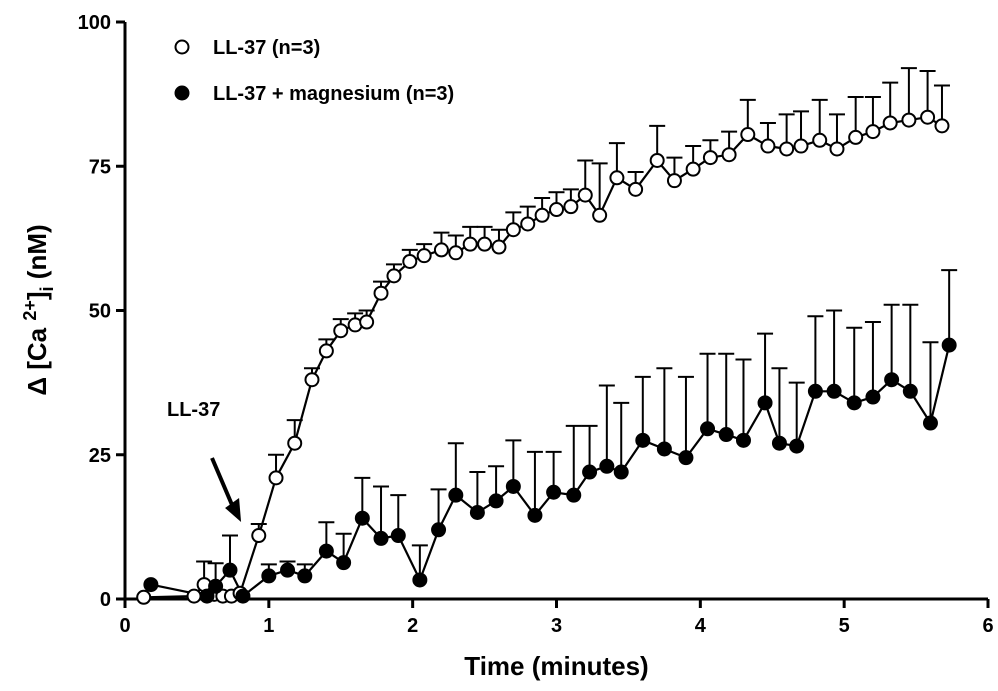 The height and width of the screenshot is (691, 998). What do you see at coordinates (100, 456) in the screenshot?
I see `y-tick-label: 25` at bounding box center [100, 456].